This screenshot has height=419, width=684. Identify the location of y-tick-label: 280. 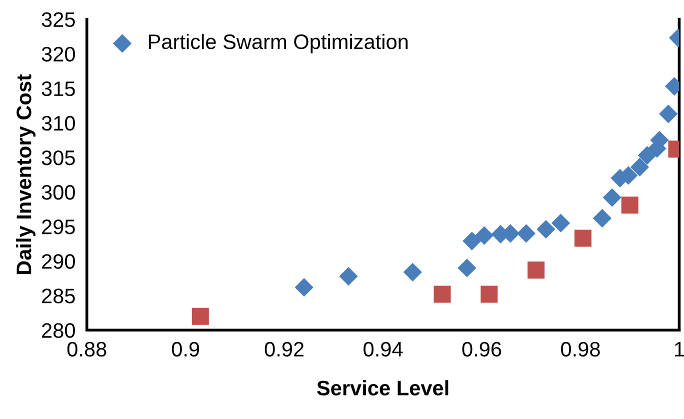
(58, 330).